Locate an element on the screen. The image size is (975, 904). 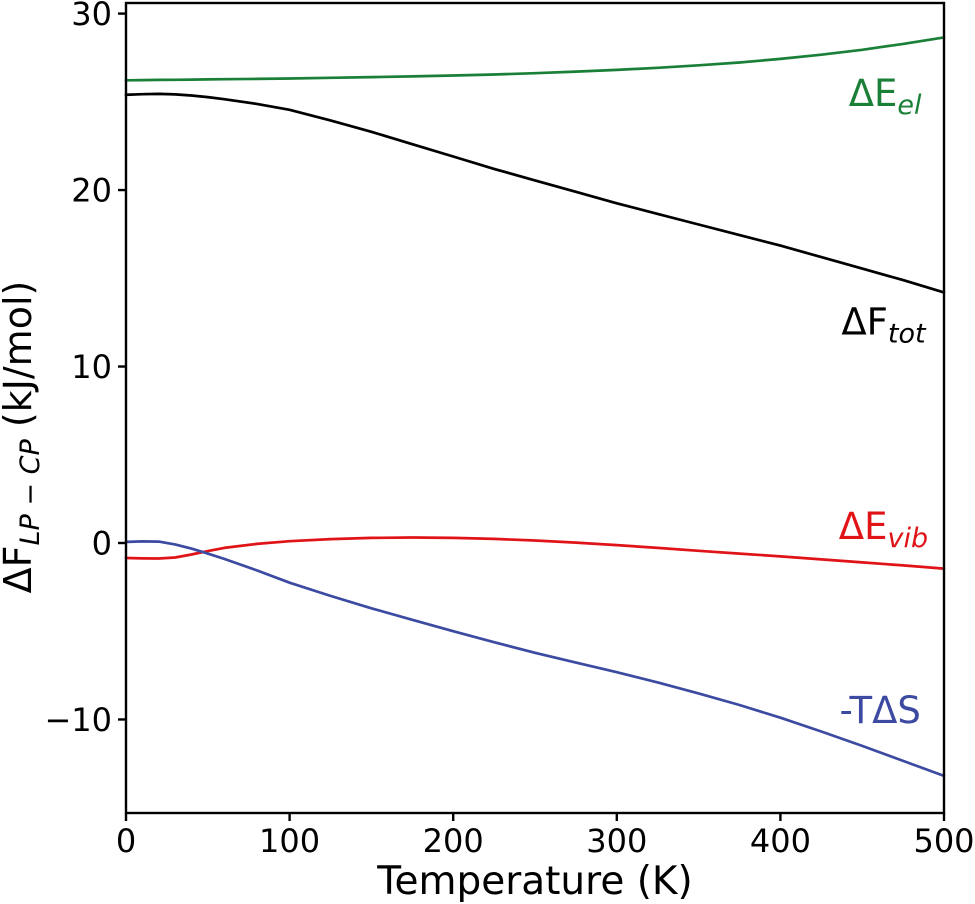
x-tick-label: 300 is located at coordinates (616, 841).